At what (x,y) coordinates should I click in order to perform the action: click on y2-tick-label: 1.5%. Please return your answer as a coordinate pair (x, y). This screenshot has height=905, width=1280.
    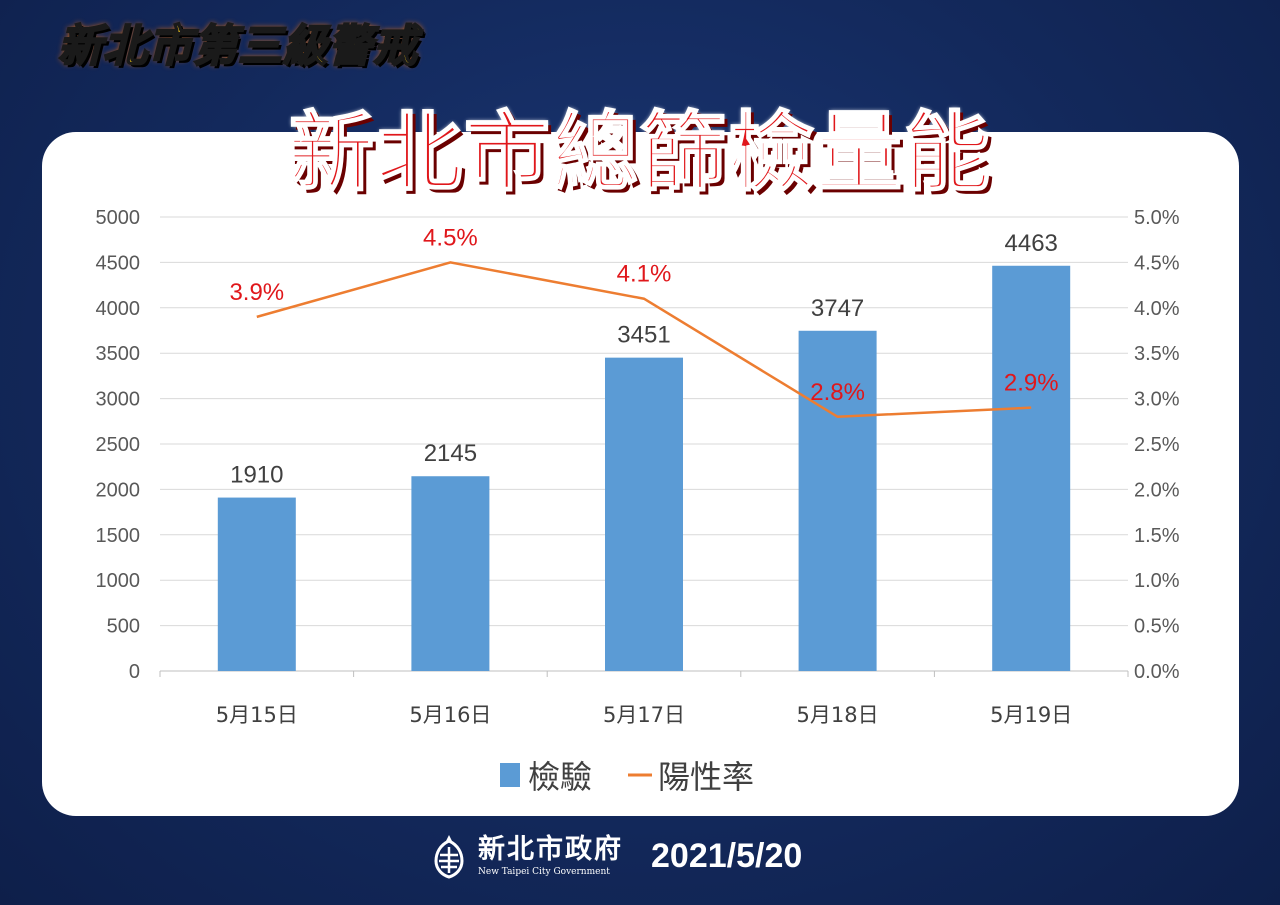
    Looking at the image, I should click on (1157, 536).